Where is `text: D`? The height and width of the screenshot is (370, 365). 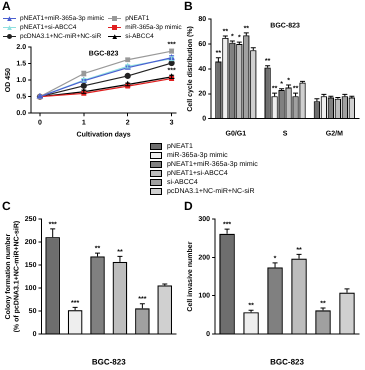 text: D is located at coordinates (188, 206).